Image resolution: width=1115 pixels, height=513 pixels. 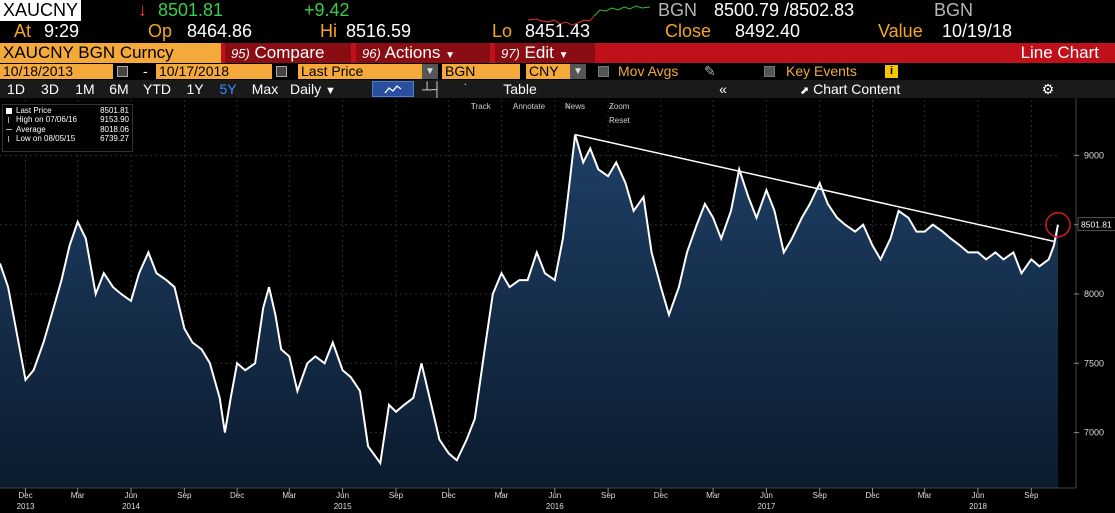 I want to click on range-ytd: YTD, so click(x=157, y=89).